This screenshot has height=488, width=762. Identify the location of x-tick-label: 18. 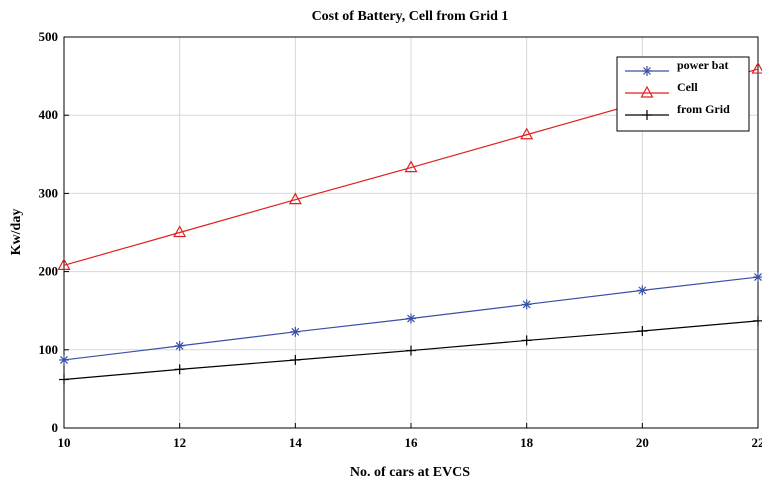
(527, 442).